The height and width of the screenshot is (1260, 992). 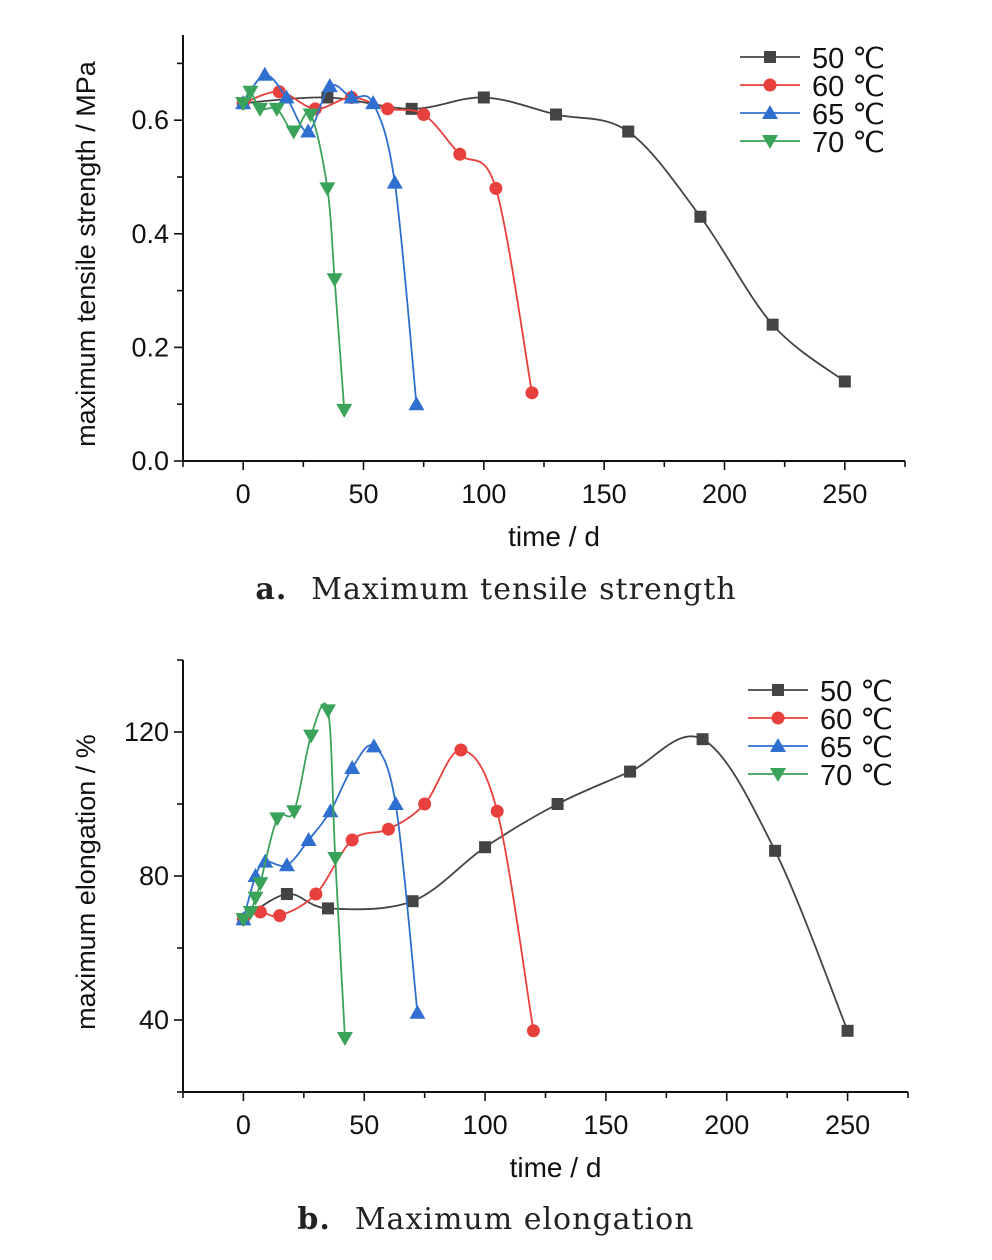 What do you see at coordinates (271, 589) in the screenshot?
I see `caption-a-letter: a.` at bounding box center [271, 589].